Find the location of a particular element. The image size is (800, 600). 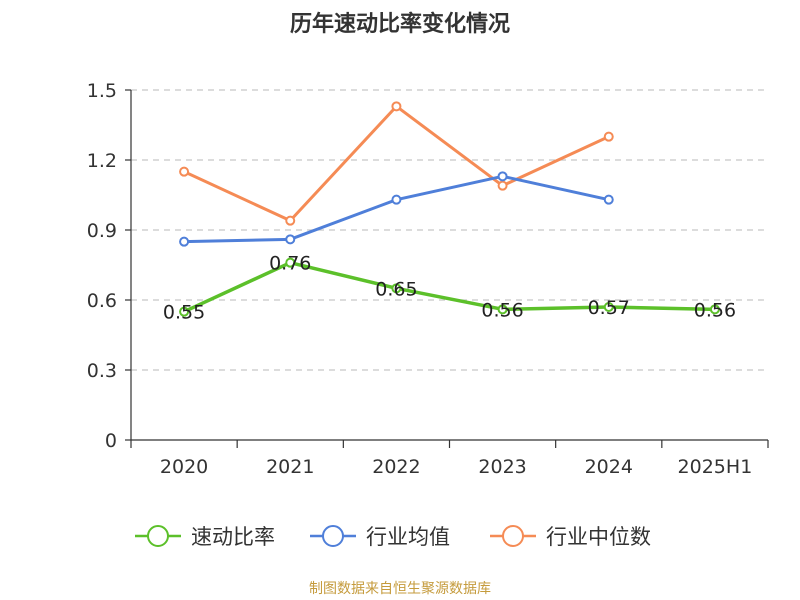

y-tick-label: 1.5 is located at coordinates (102, 91).